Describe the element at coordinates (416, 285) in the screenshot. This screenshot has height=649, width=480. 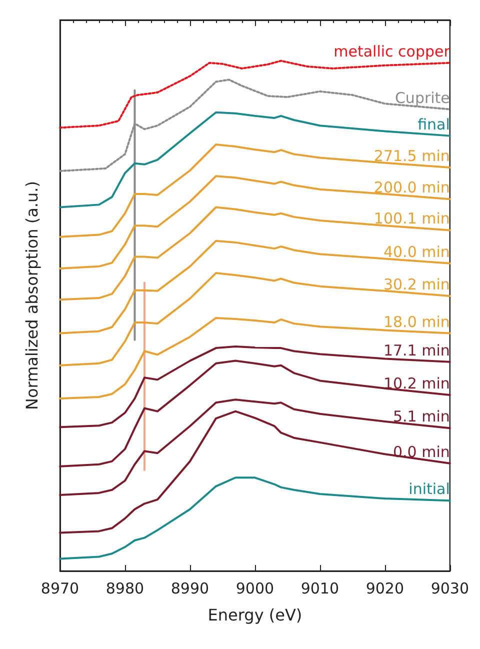
I see `series-label: 30.2 min` at that location.